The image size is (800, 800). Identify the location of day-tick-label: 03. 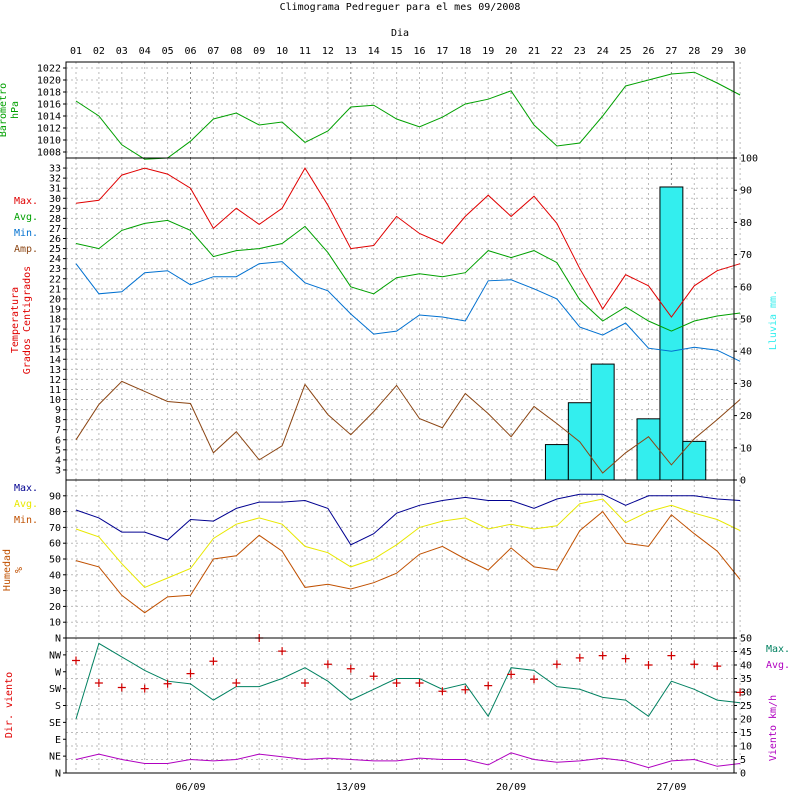
(122, 51).